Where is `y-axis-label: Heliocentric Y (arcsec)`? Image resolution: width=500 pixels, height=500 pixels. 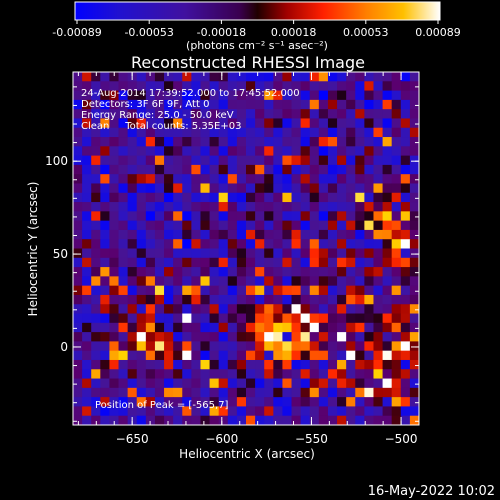
y-axis-label: Heliocentric Y (arcsec) is located at coordinates (33, 249).